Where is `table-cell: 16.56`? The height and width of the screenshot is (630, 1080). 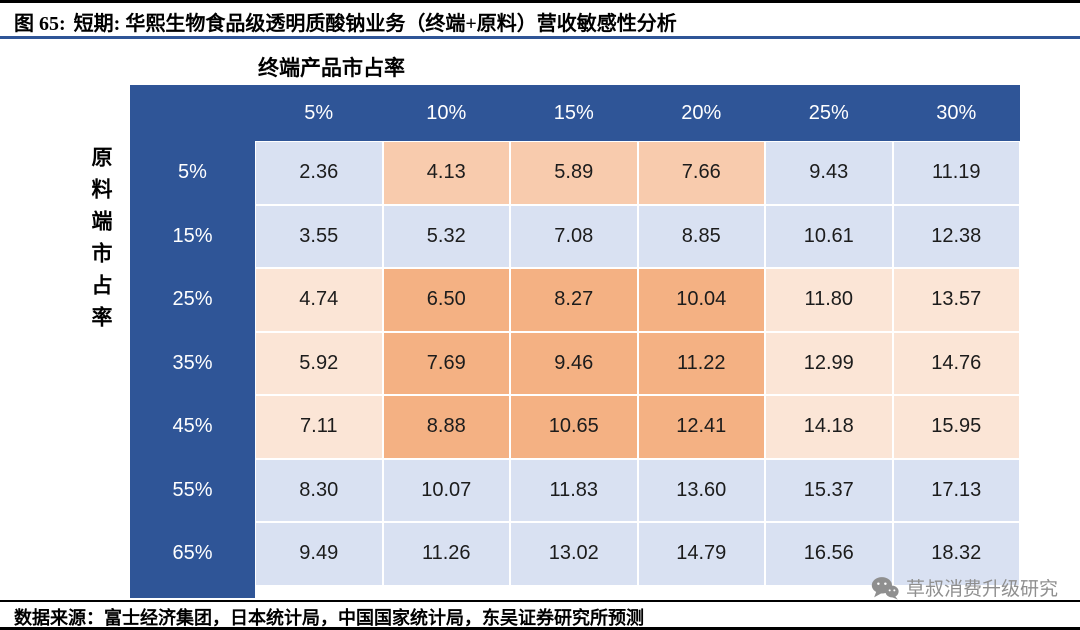 table-cell: 16.56 is located at coordinates (829, 554).